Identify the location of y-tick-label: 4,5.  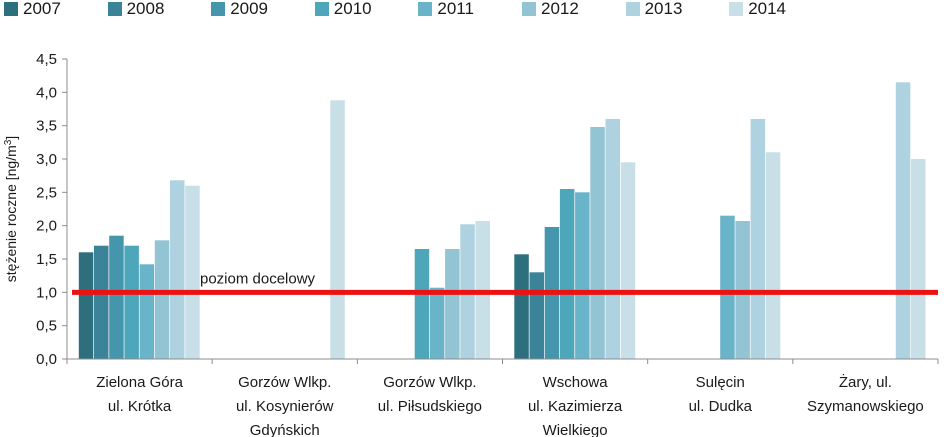
(46, 59).